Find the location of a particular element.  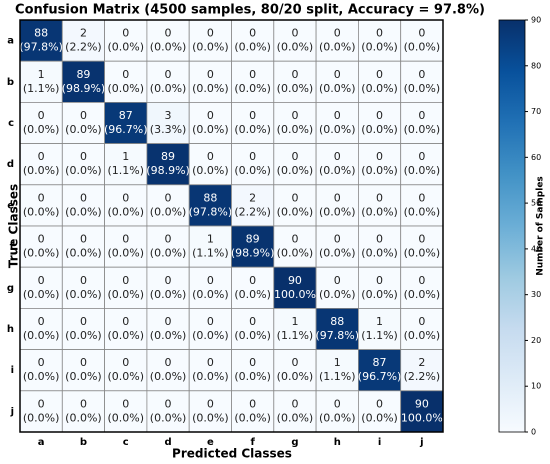

cell-count: 3 is located at coordinates (168, 115).